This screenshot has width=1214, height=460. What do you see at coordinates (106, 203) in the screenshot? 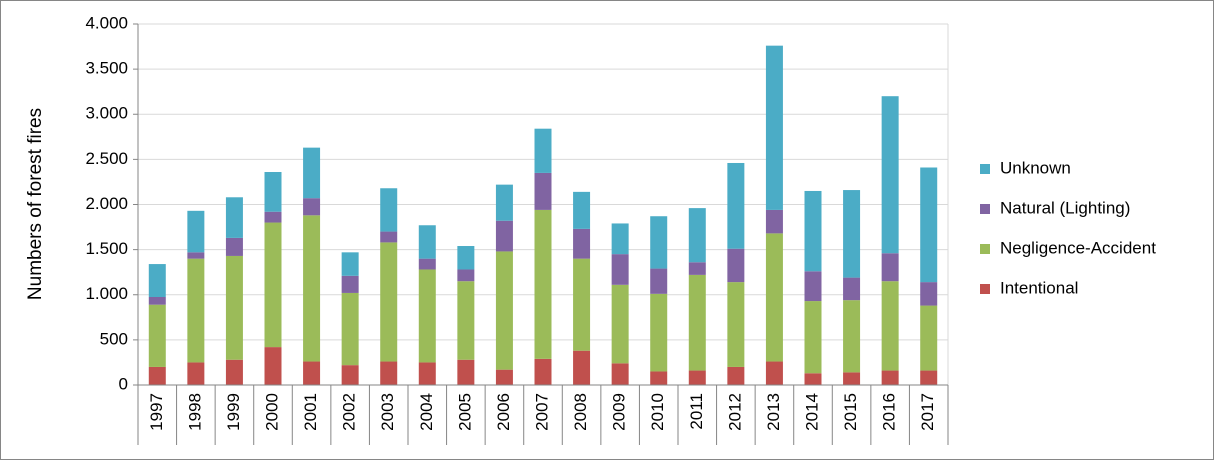
I see `y-tick-label: 2.000` at bounding box center [106, 203].